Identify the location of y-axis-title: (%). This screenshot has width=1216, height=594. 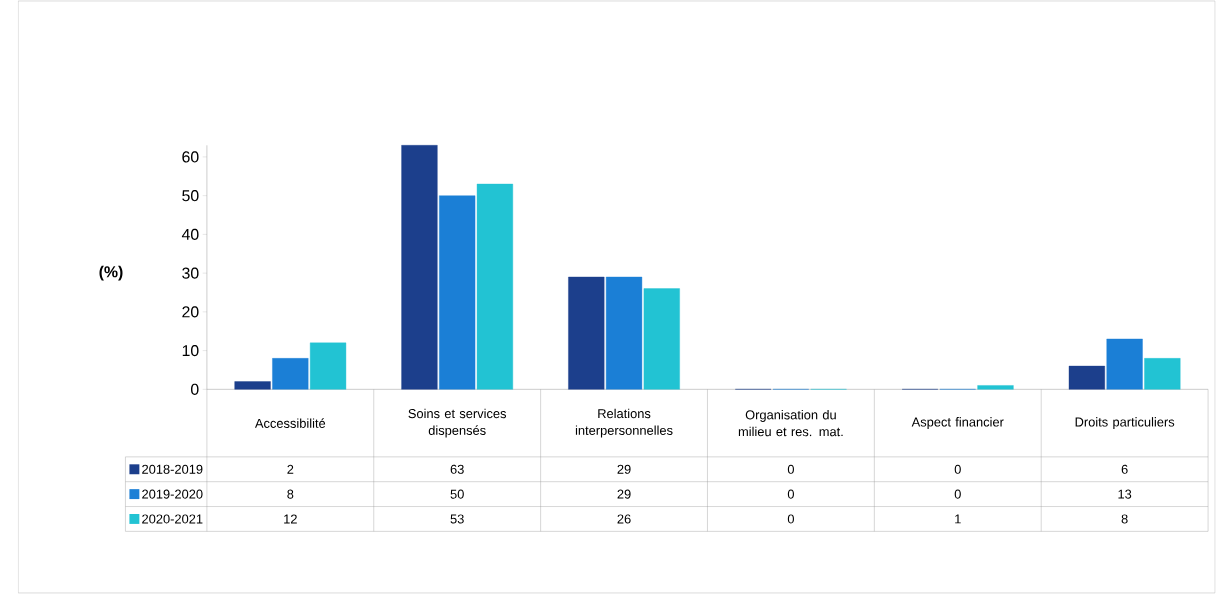
(111, 273).